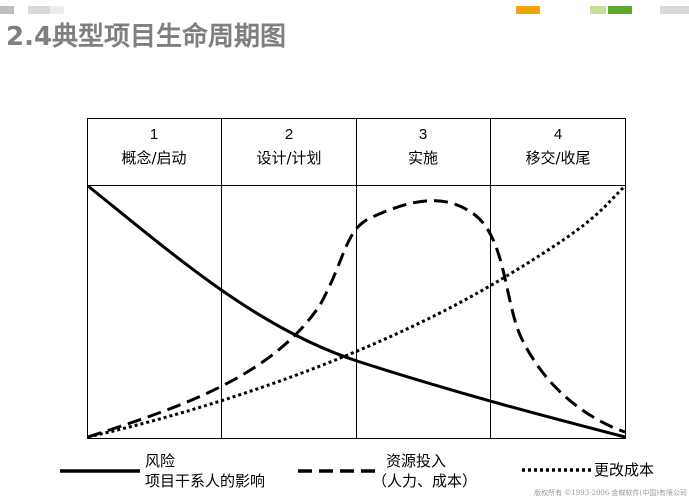  I want to click on phase-1-number: 1, so click(154, 134).